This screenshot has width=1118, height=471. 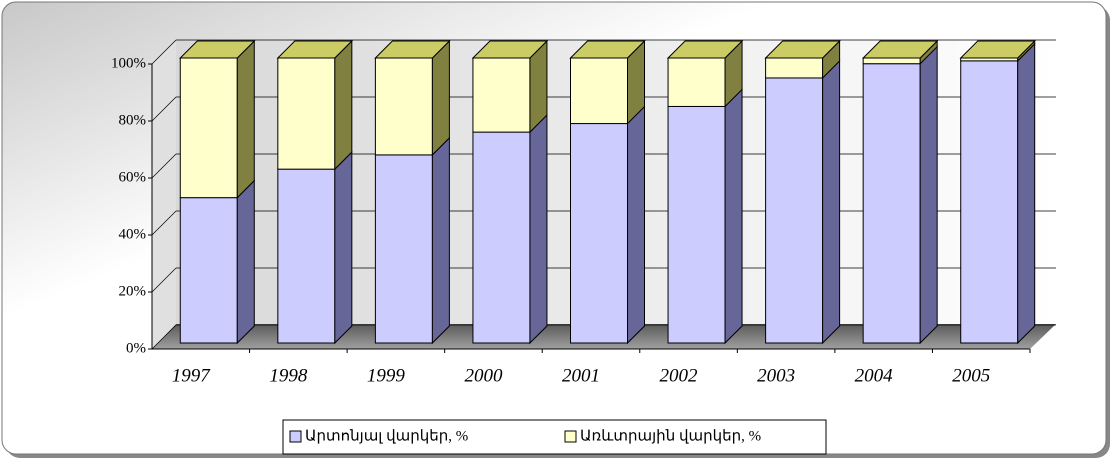 What do you see at coordinates (133, 177) in the screenshot?
I see `y-tick-label: 60%` at bounding box center [133, 177].